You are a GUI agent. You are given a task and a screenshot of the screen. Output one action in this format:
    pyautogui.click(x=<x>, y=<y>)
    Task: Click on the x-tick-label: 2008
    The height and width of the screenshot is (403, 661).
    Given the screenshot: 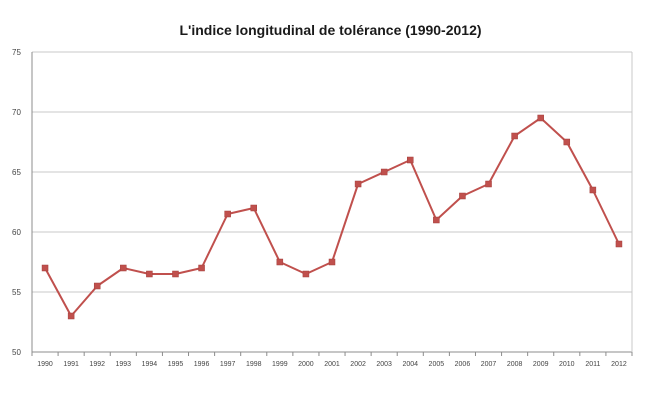 What is the action you would take?
    pyautogui.click(x=515, y=364)
    